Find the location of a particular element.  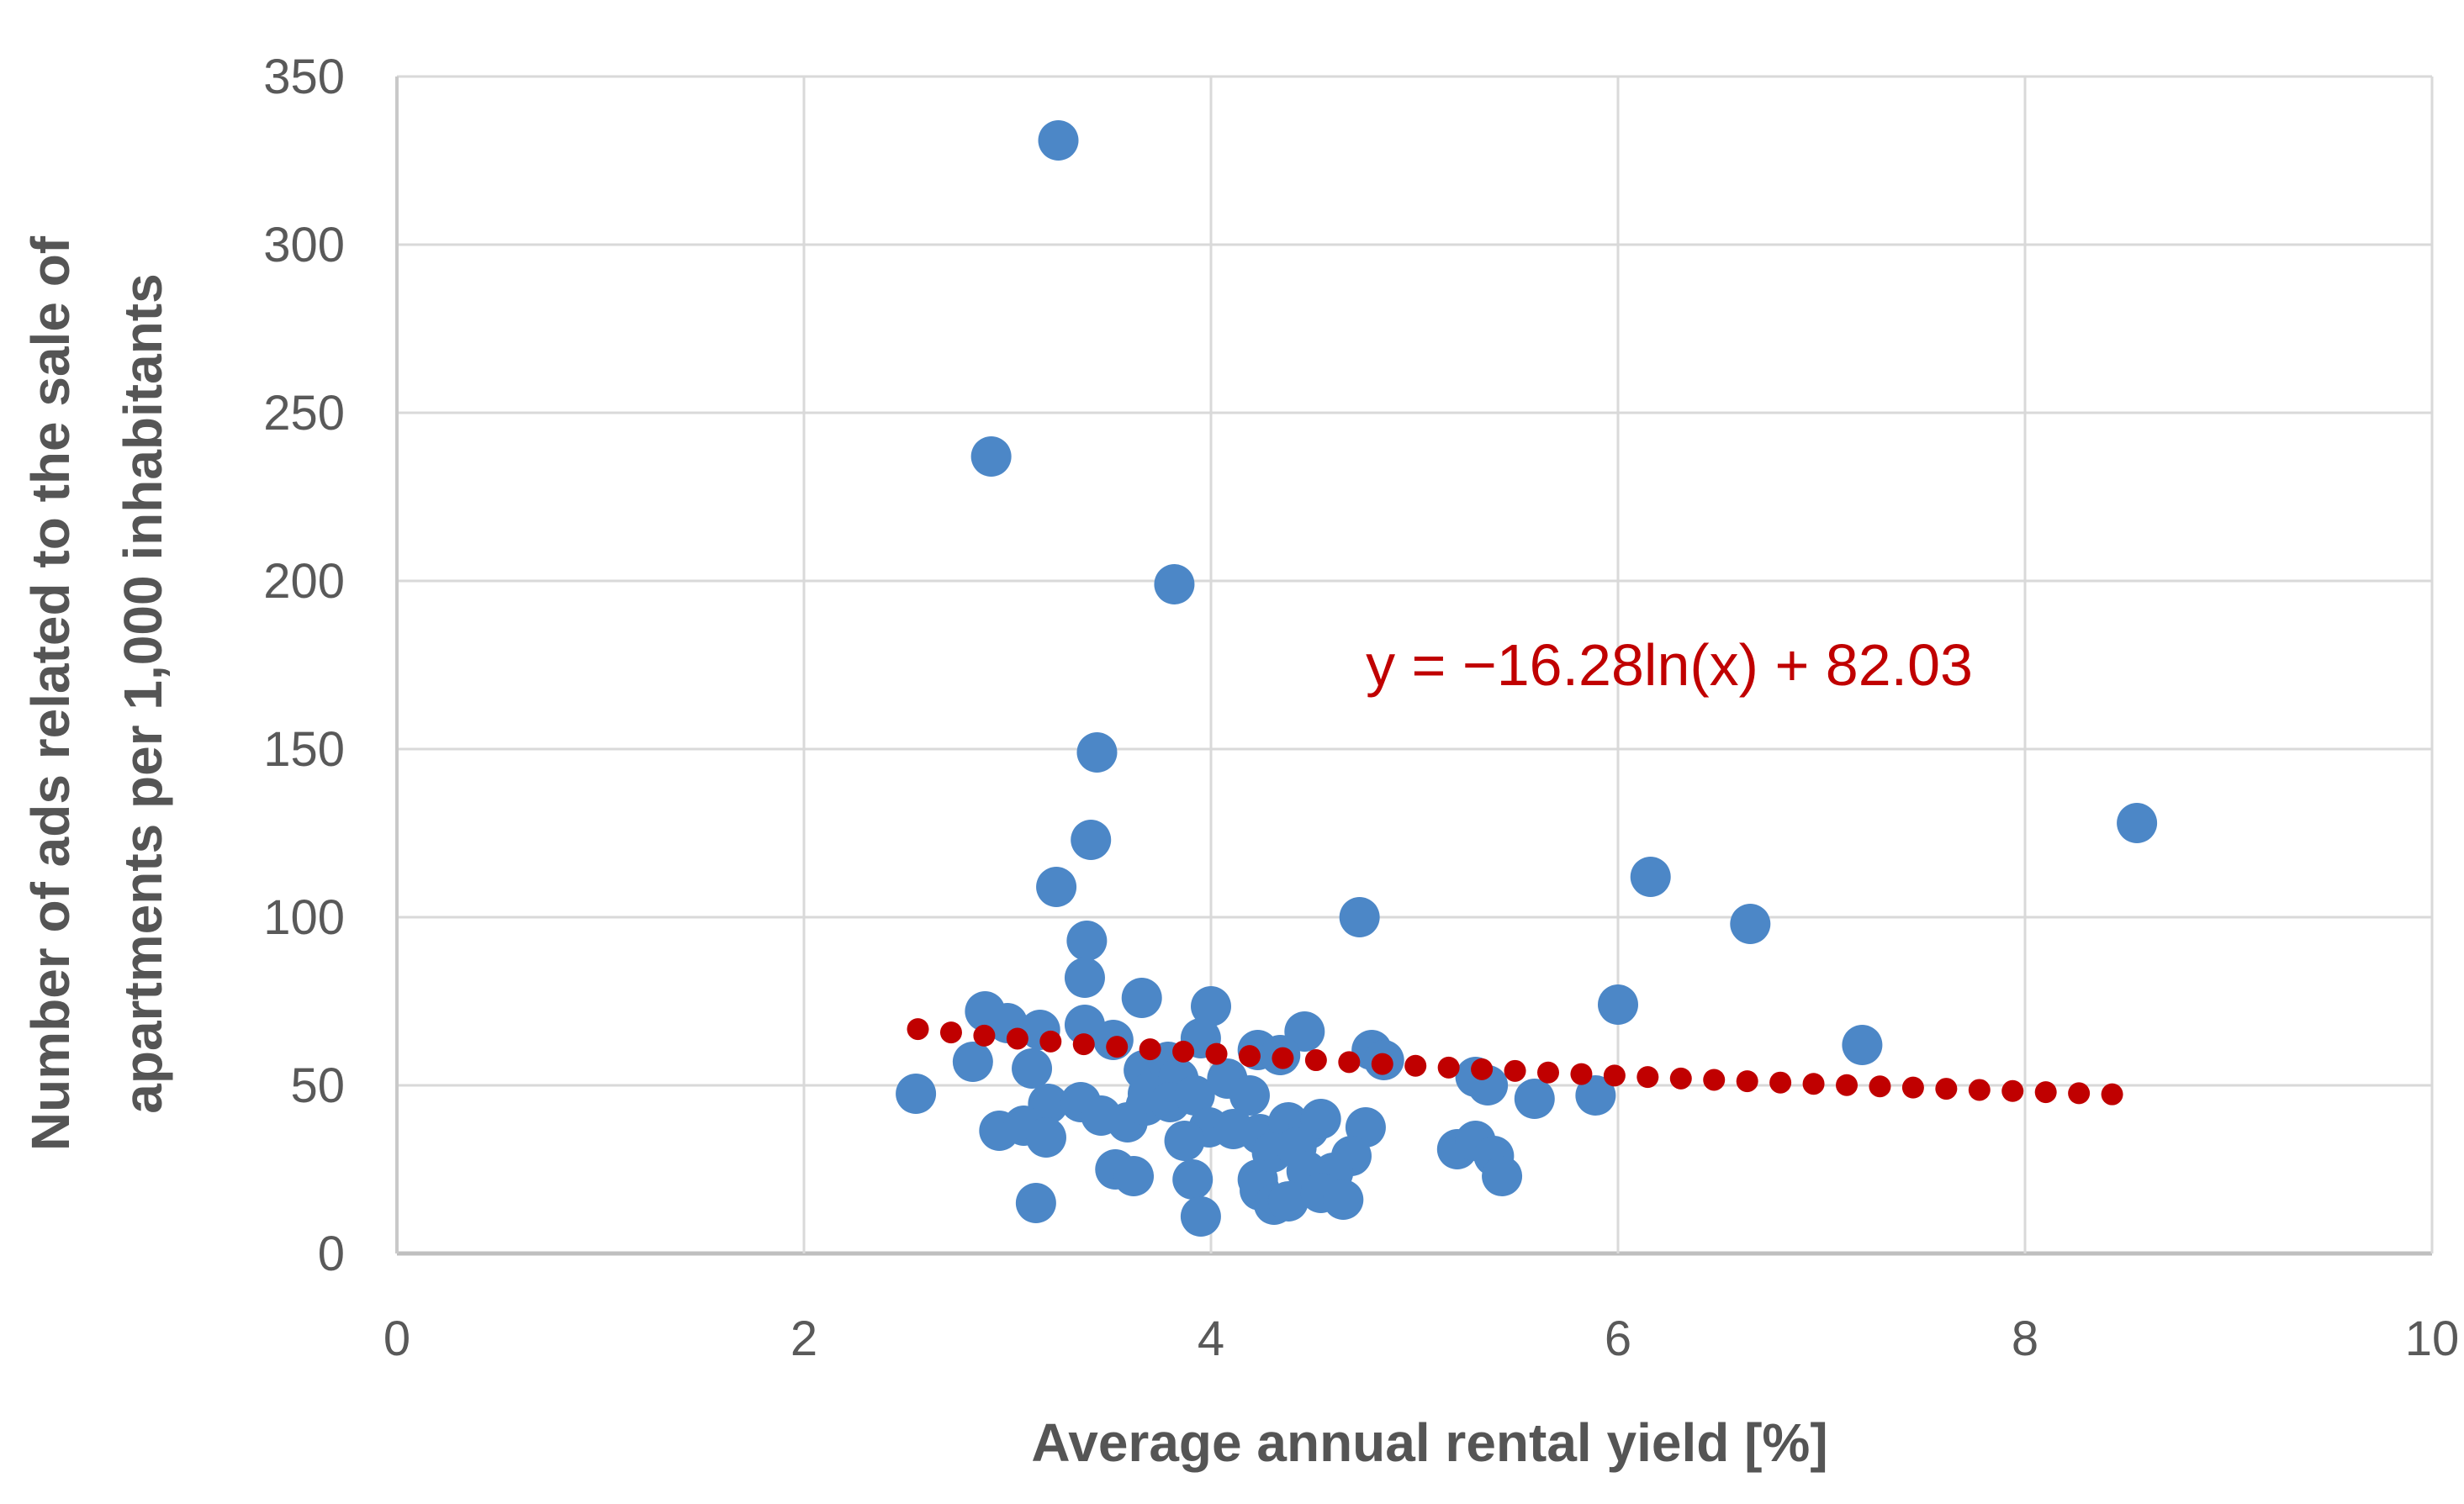

y-tick-label: 350 is located at coordinates (304, 77).